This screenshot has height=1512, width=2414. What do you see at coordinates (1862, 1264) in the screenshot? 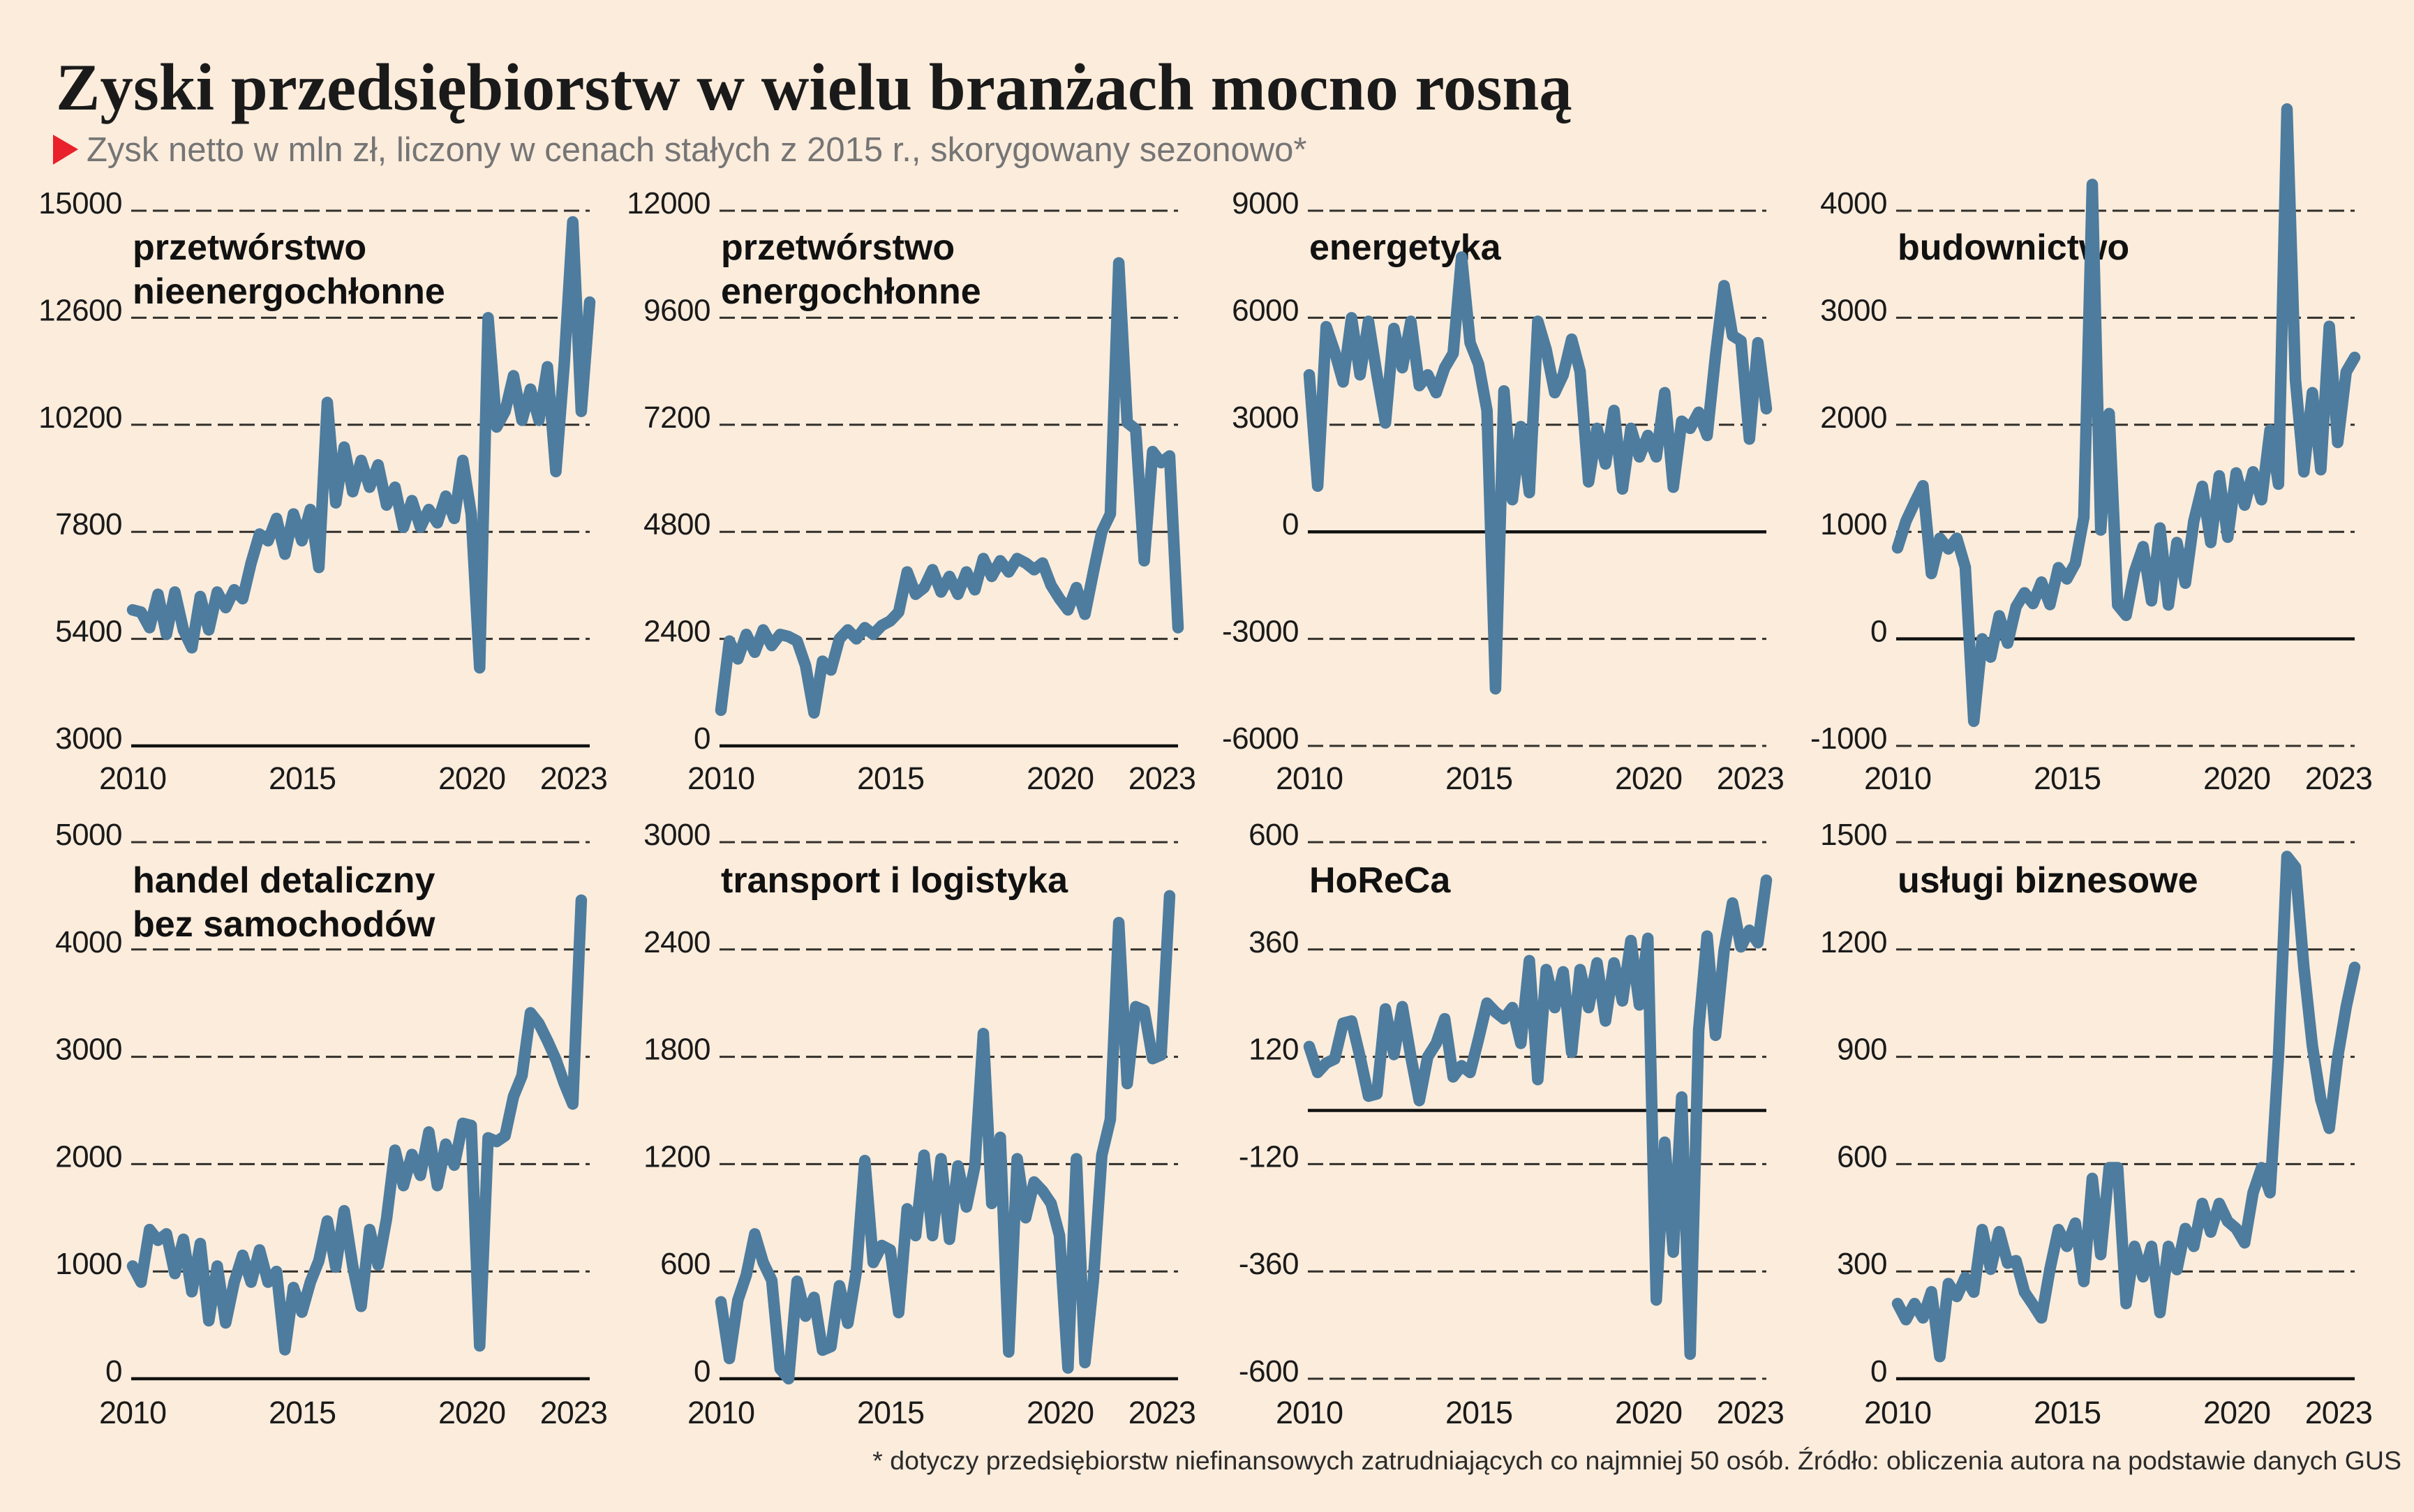
I see `svg-text: 300` at bounding box center [1862, 1264].